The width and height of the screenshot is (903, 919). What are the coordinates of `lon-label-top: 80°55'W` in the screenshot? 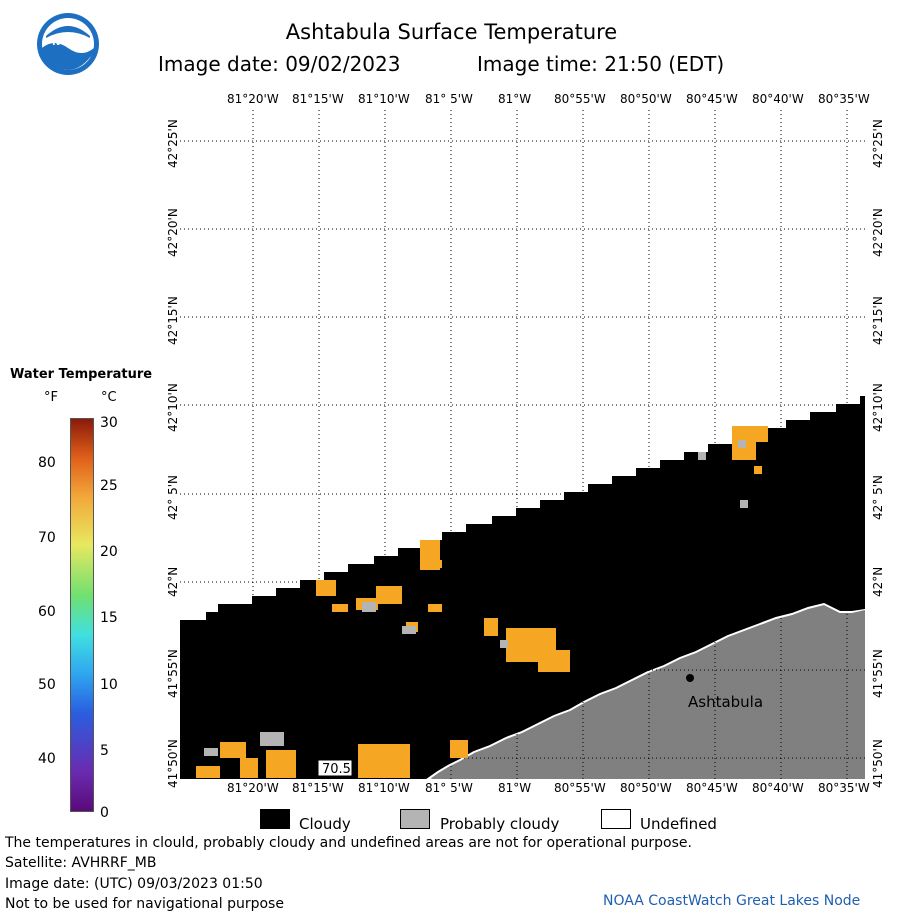 It's located at (580, 99).